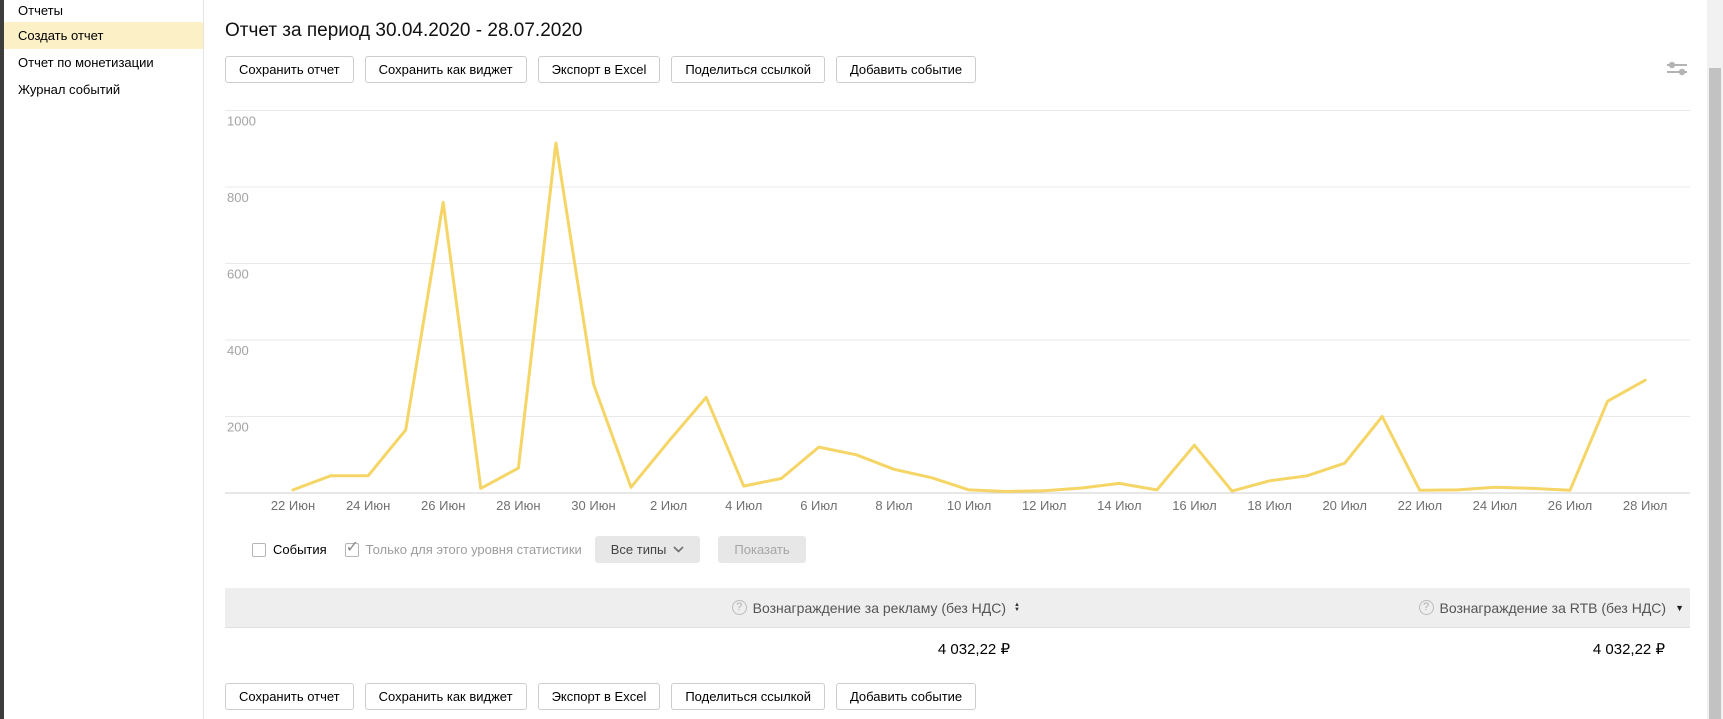 This screenshot has width=1723, height=719. What do you see at coordinates (1420, 505) in the screenshot?
I see `x-axis-label: 22 Июл` at bounding box center [1420, 505].